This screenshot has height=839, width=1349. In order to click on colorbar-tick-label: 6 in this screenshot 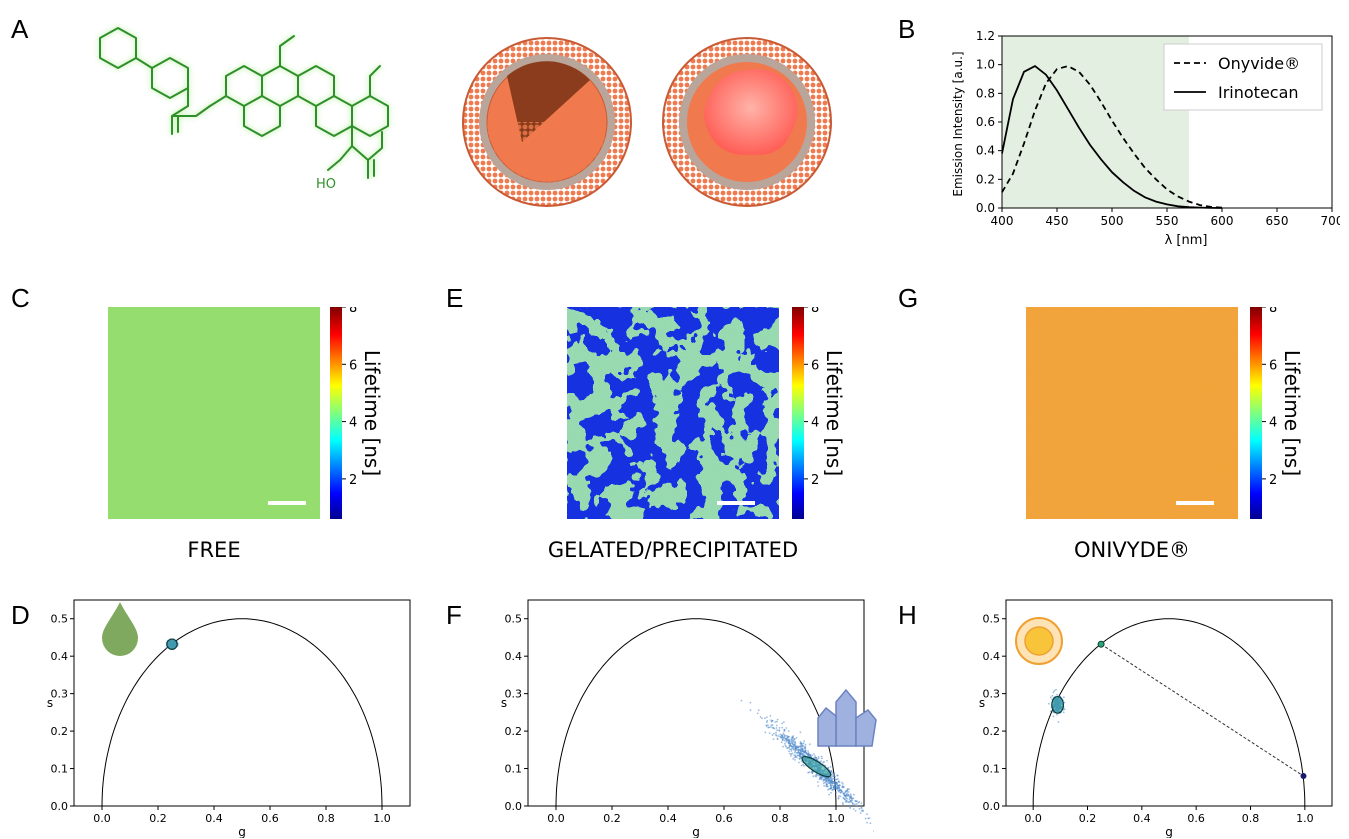, I will do `click(815, 365)`.